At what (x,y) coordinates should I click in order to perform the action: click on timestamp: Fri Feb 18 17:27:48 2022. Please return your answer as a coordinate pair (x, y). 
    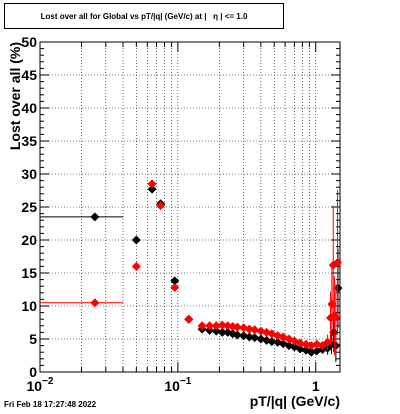
    Looking at the image, I should click on (50, 404).